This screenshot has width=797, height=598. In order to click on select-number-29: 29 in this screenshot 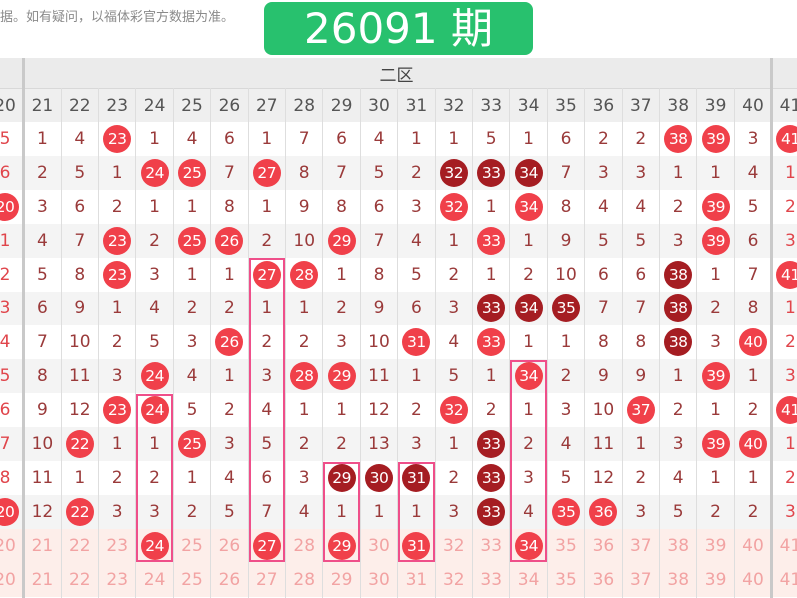, I will do `click(341, 579)`.